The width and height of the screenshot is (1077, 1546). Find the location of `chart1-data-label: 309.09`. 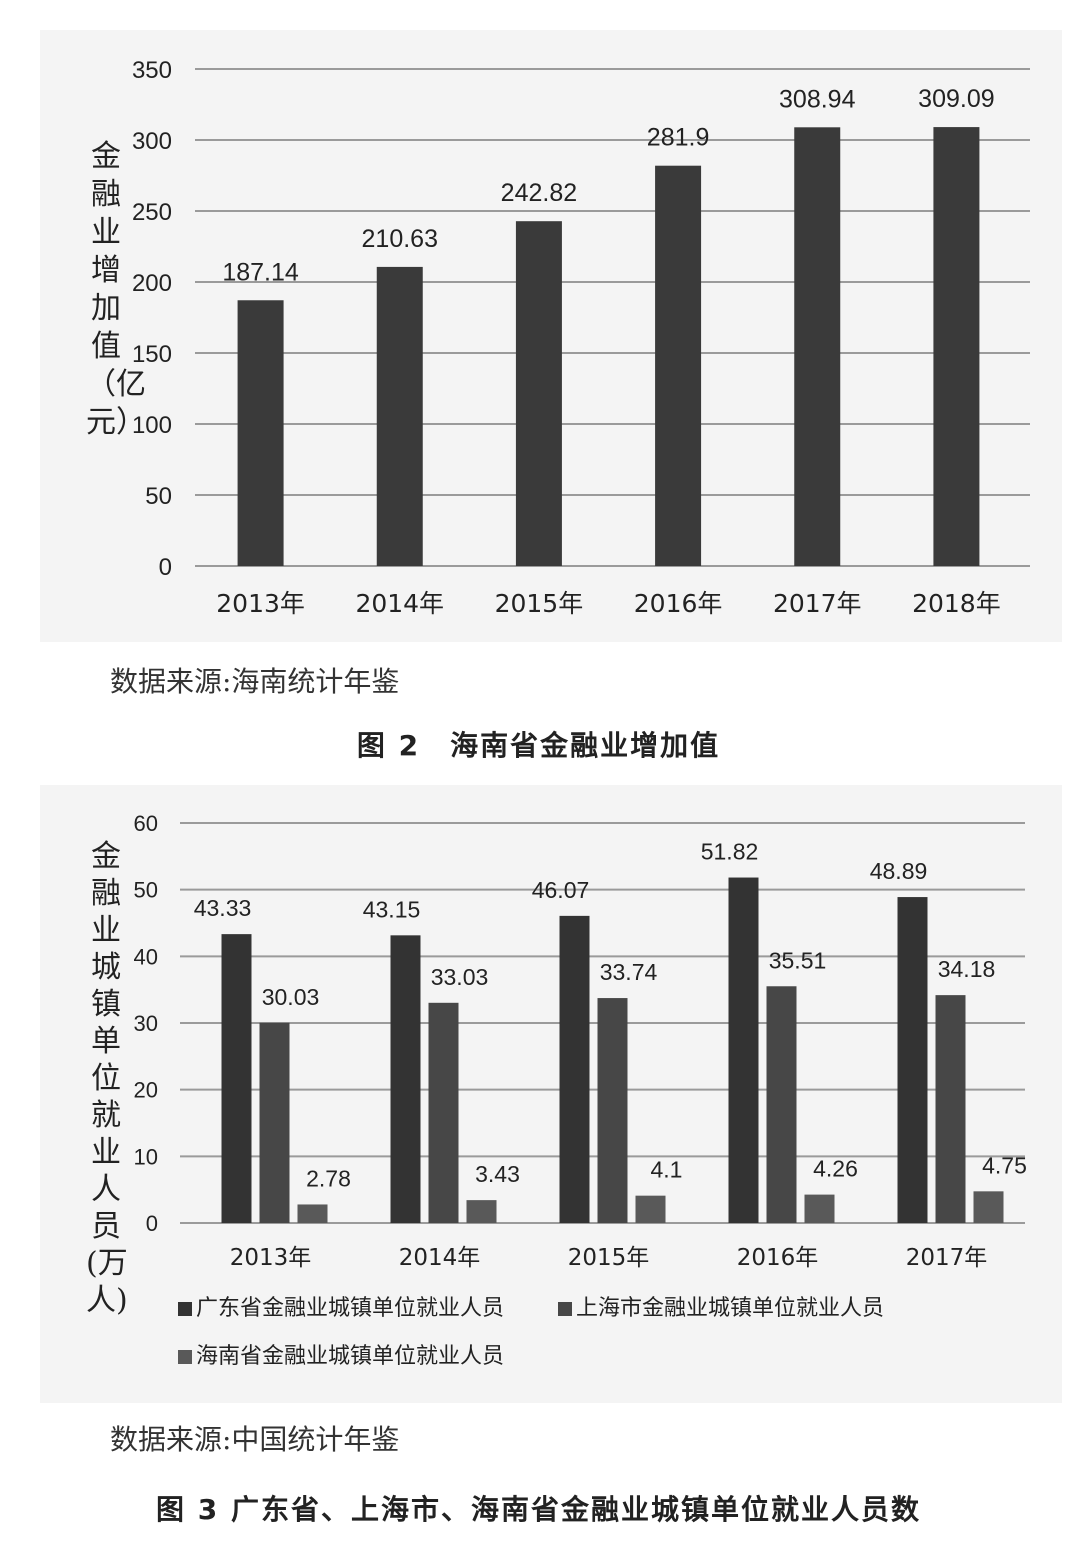

chart1-data-label: 309.09 is located at coordinates (956, 99).